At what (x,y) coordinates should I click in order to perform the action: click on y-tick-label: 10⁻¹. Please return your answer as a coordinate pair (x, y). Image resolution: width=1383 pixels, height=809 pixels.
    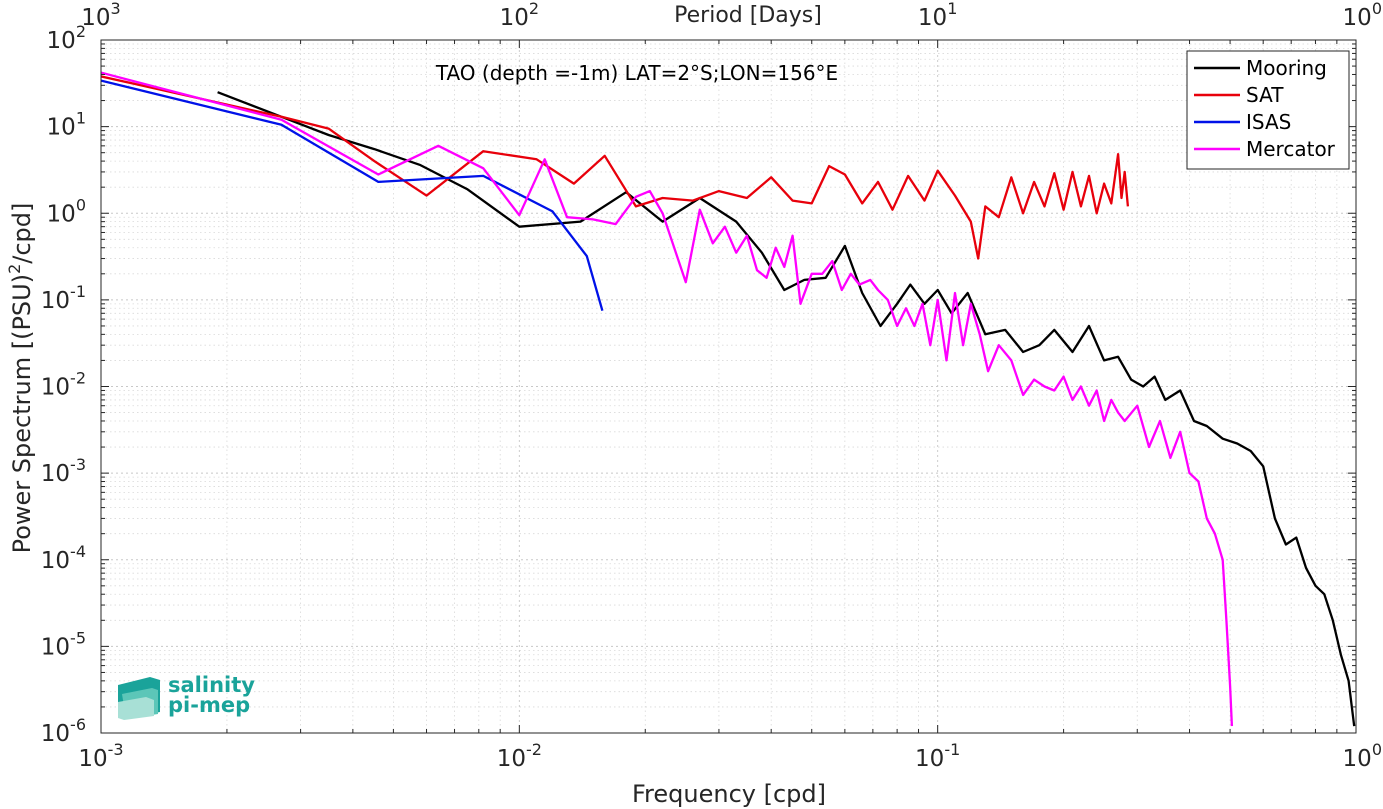
    Looking at the image, I should click on (63, 298).